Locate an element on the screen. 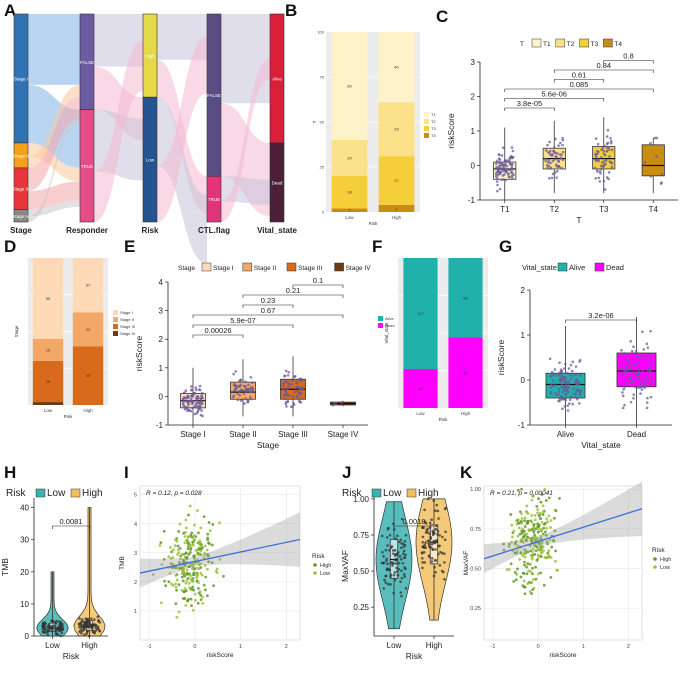  x-tick-label: High is located at coordinates (466, 413).